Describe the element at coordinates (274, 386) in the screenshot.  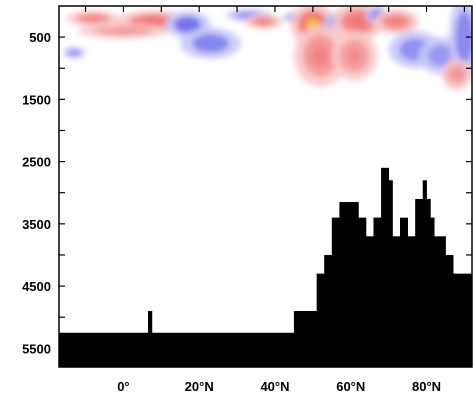
I see `x-tick-label: 40°N` at that location.